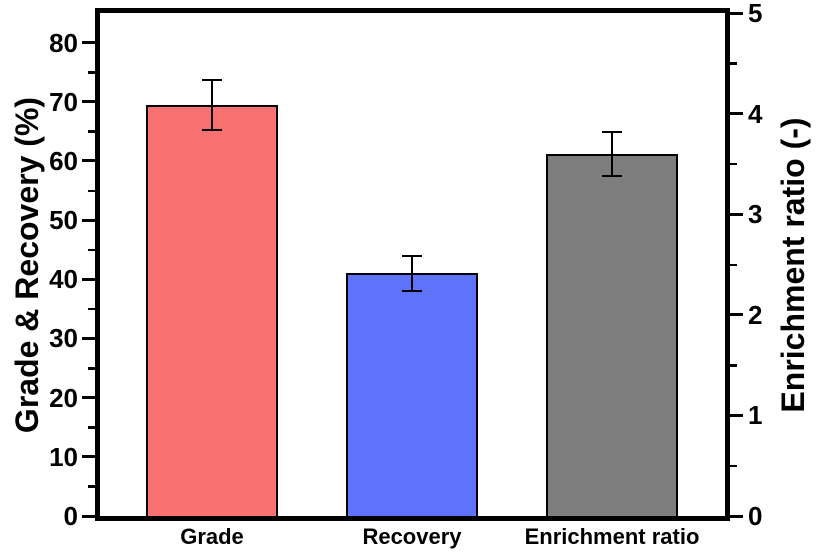 This screenshot has height=555, width=820. What do you see at coordinates (63, 42) in the screenshot?
I see `left-axis-tick-label: 80` at bounding box center [63, 42].